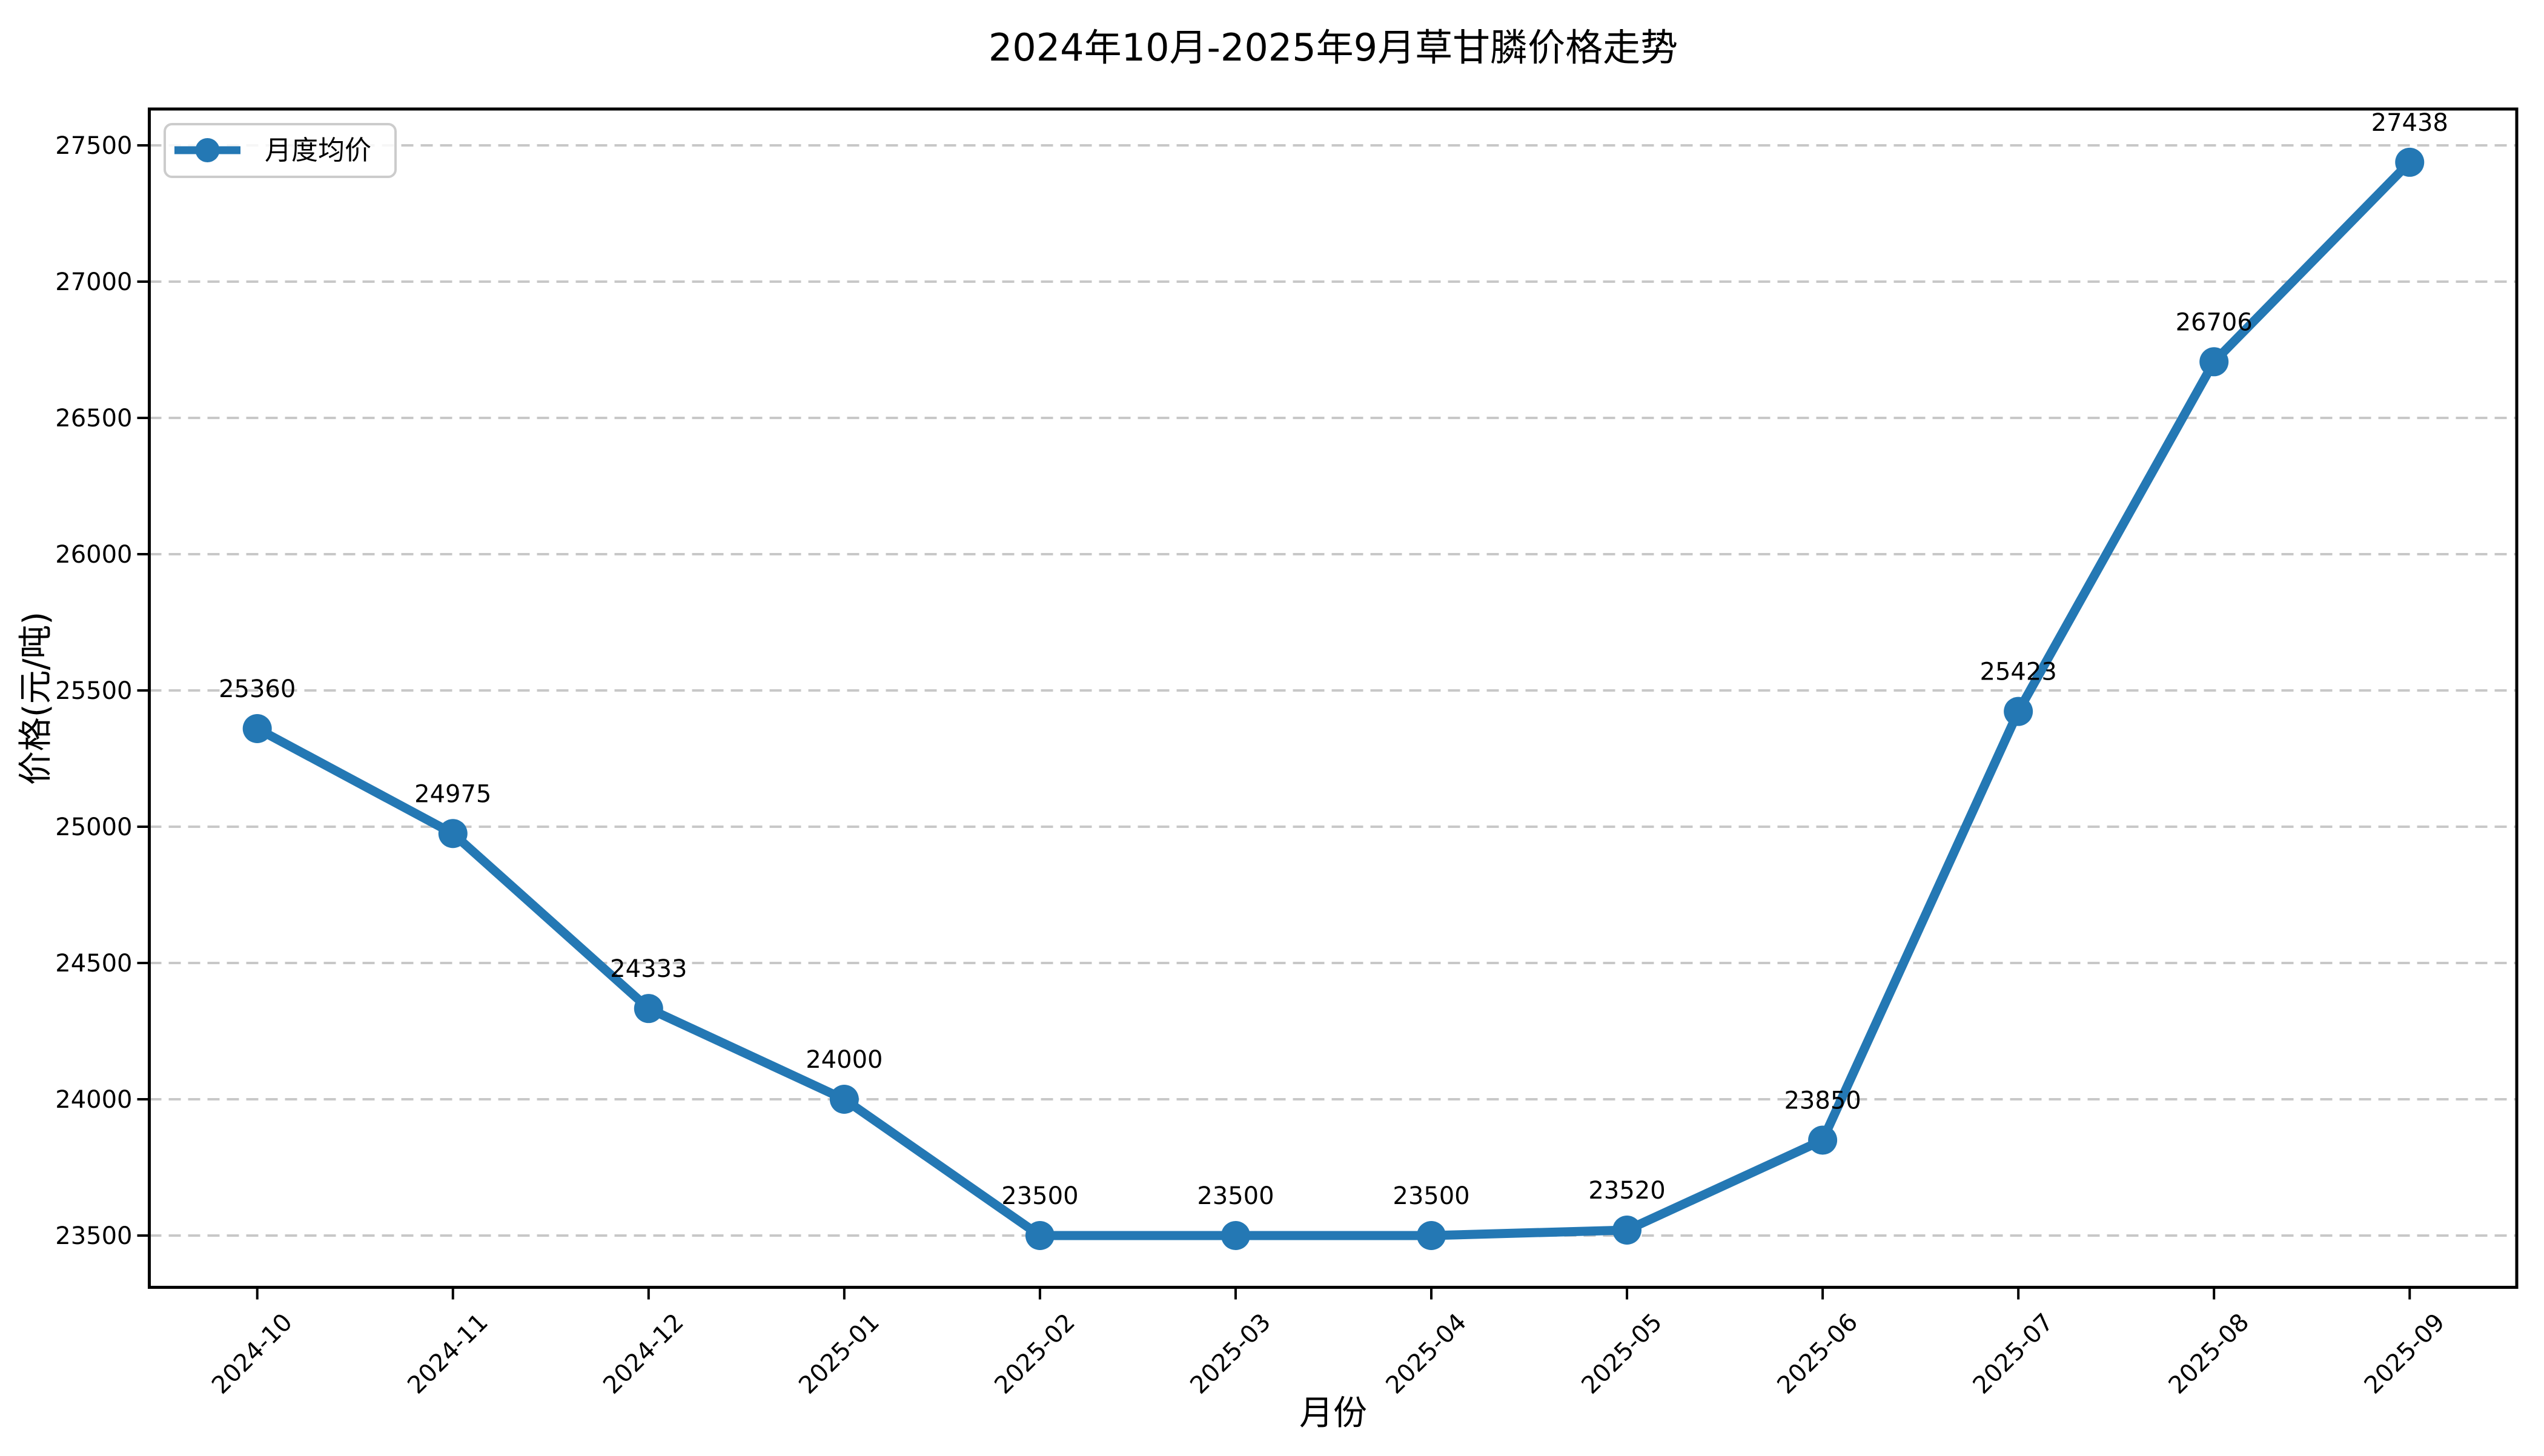 This screenshot has width=2544, height=1456. I want to click on x-tick-label: 2025-03, so click(1230, 1354).